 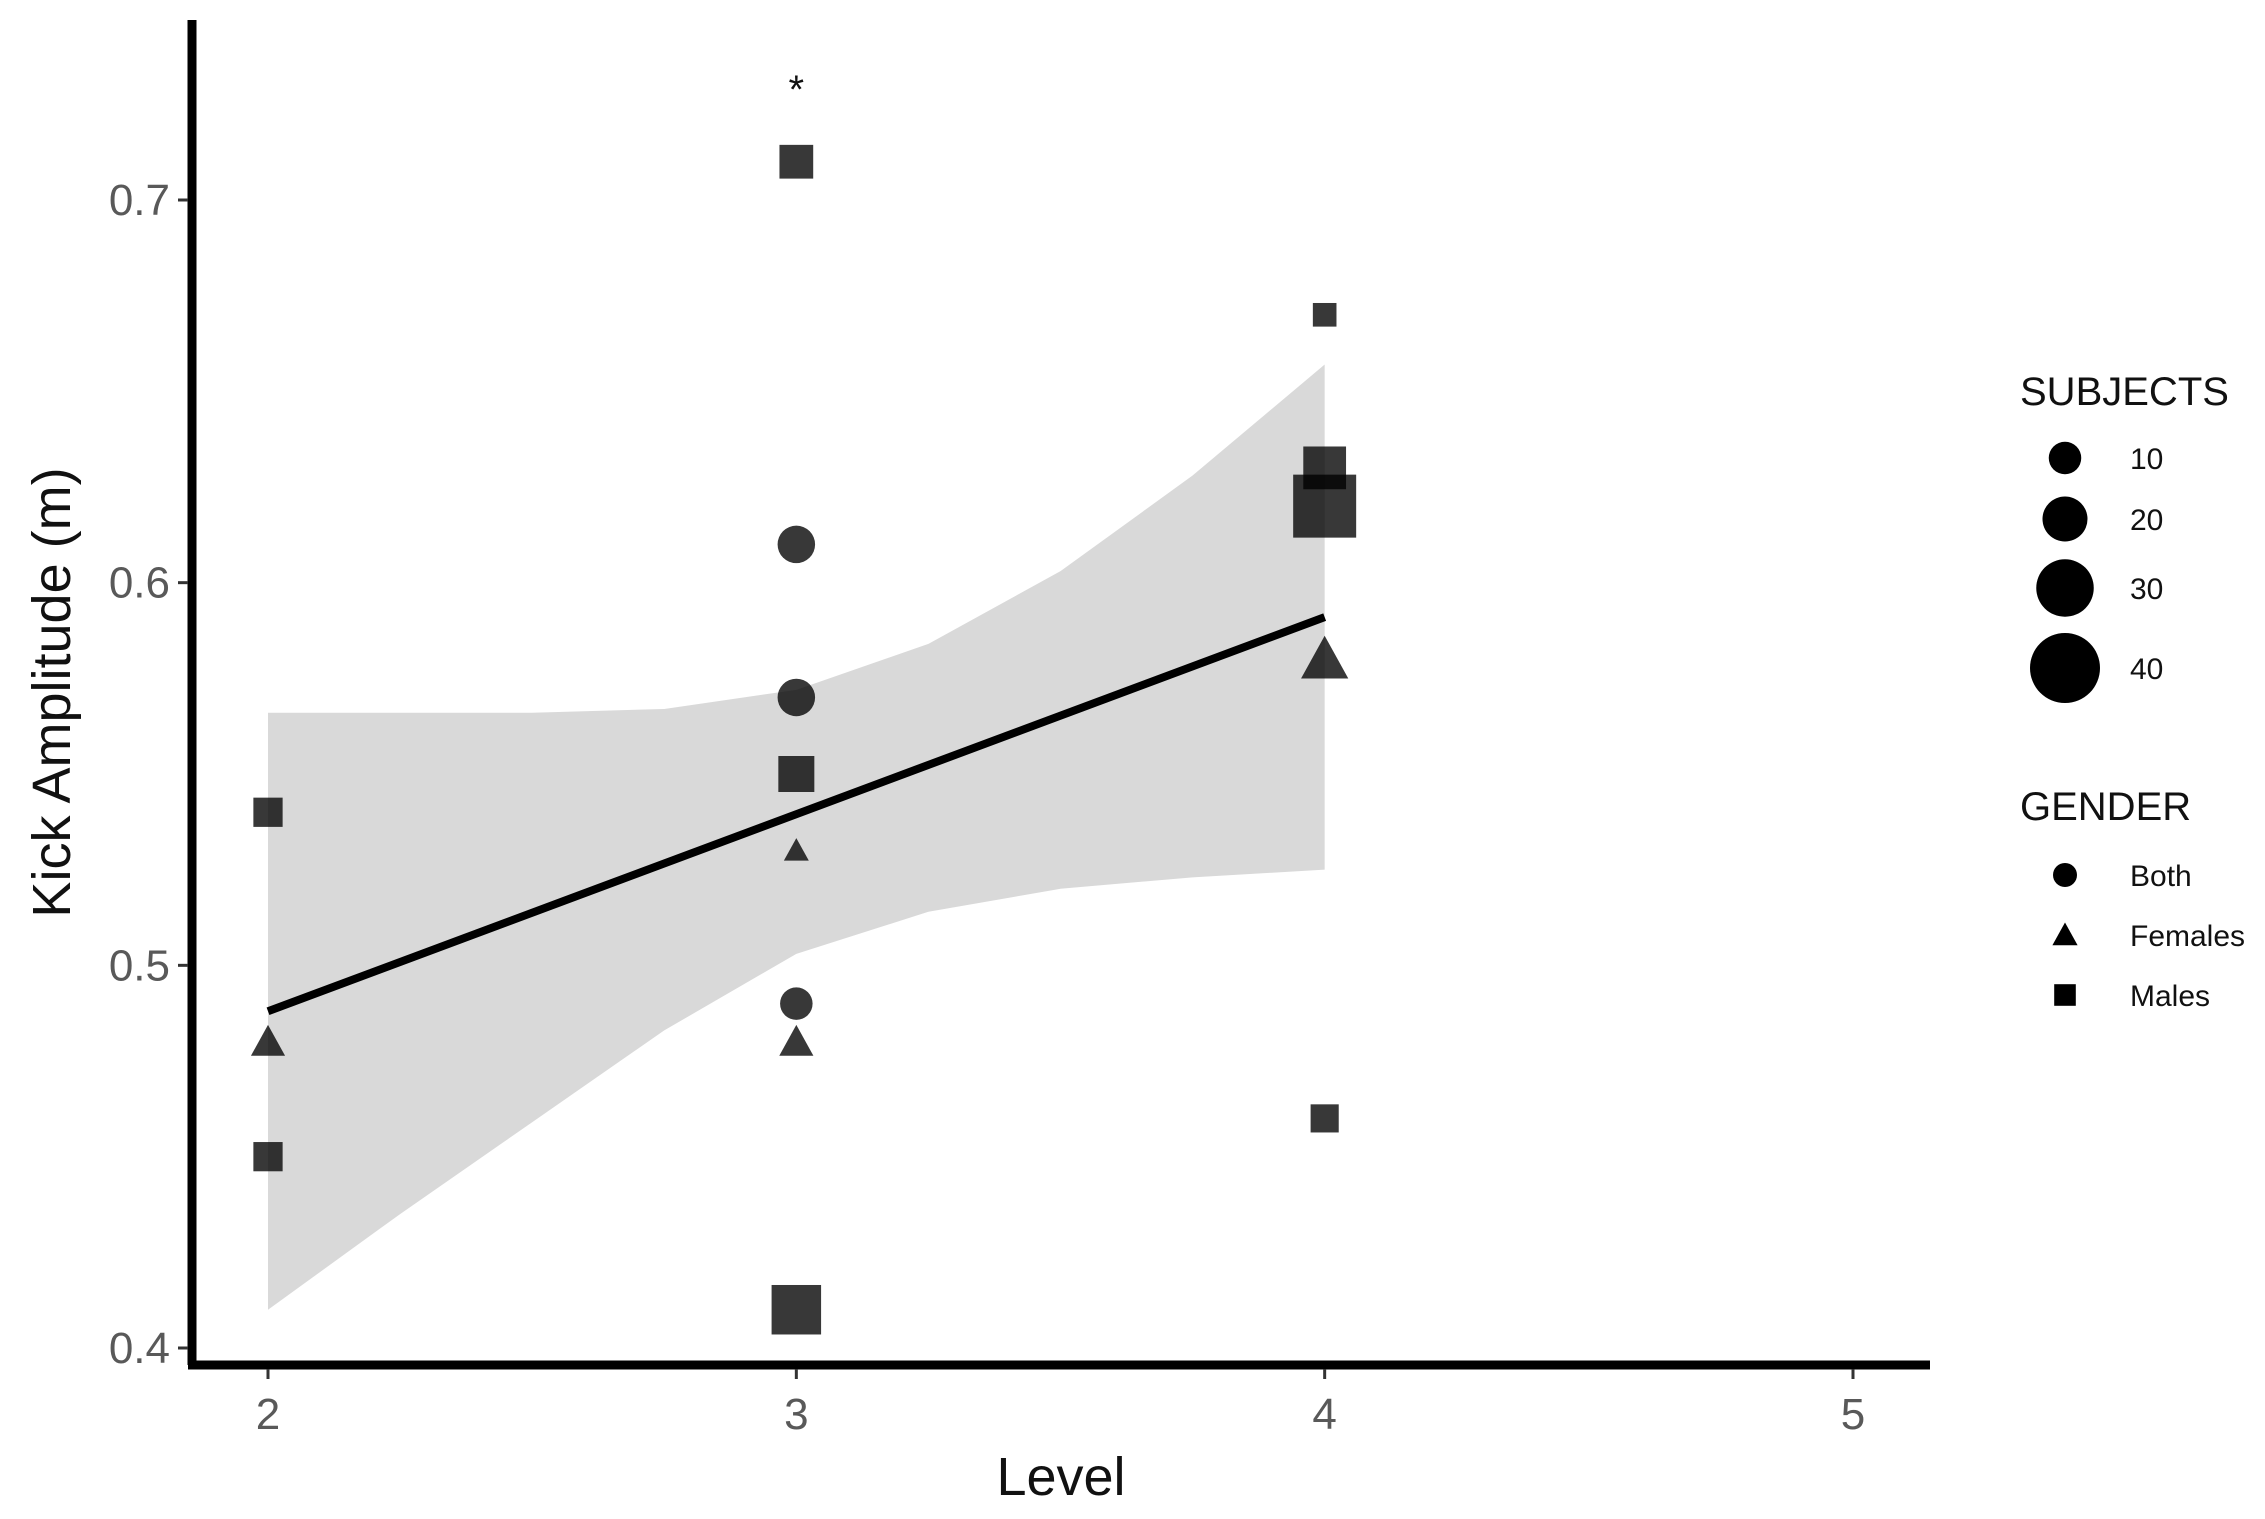 I want to click on legend-gender-label: Females, so click(x=2187, y=936).